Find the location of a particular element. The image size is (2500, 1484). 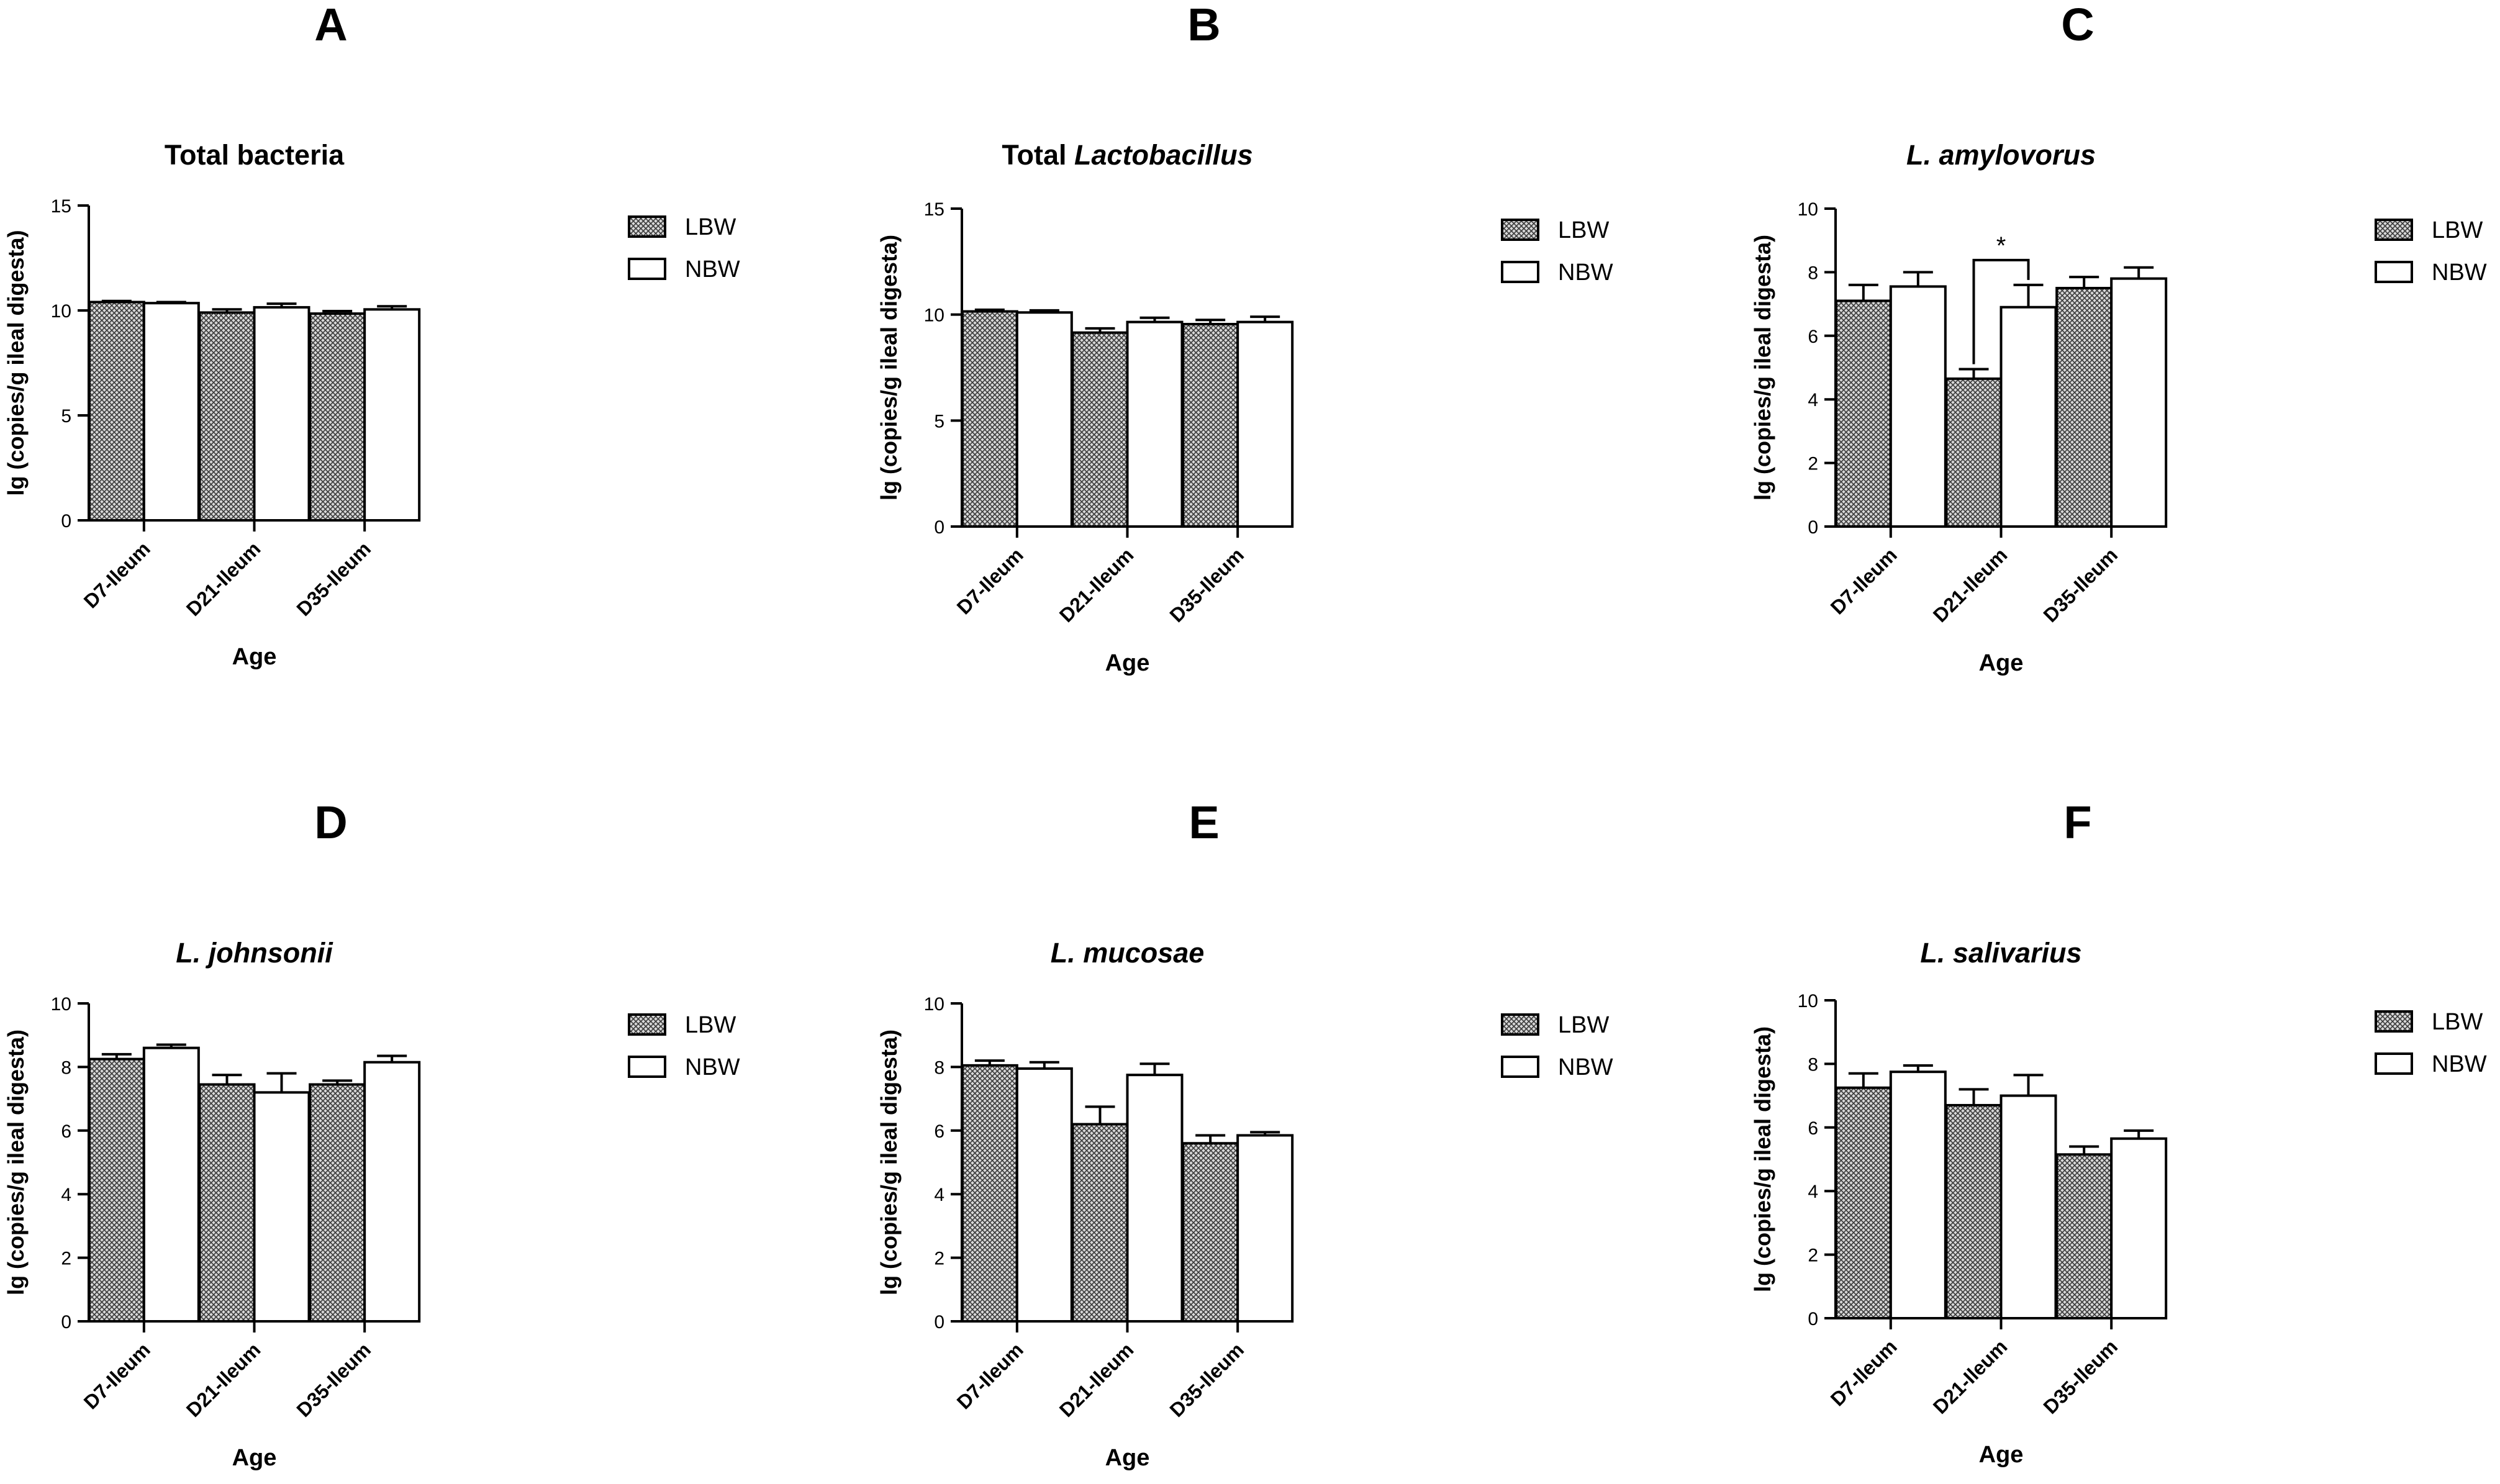

panel-title-part: Lactobacillus is located at coordinates (1163, 155).